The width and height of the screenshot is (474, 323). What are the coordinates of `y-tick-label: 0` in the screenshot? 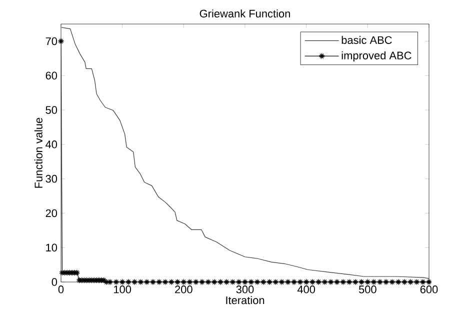 It's located at (55, 282).